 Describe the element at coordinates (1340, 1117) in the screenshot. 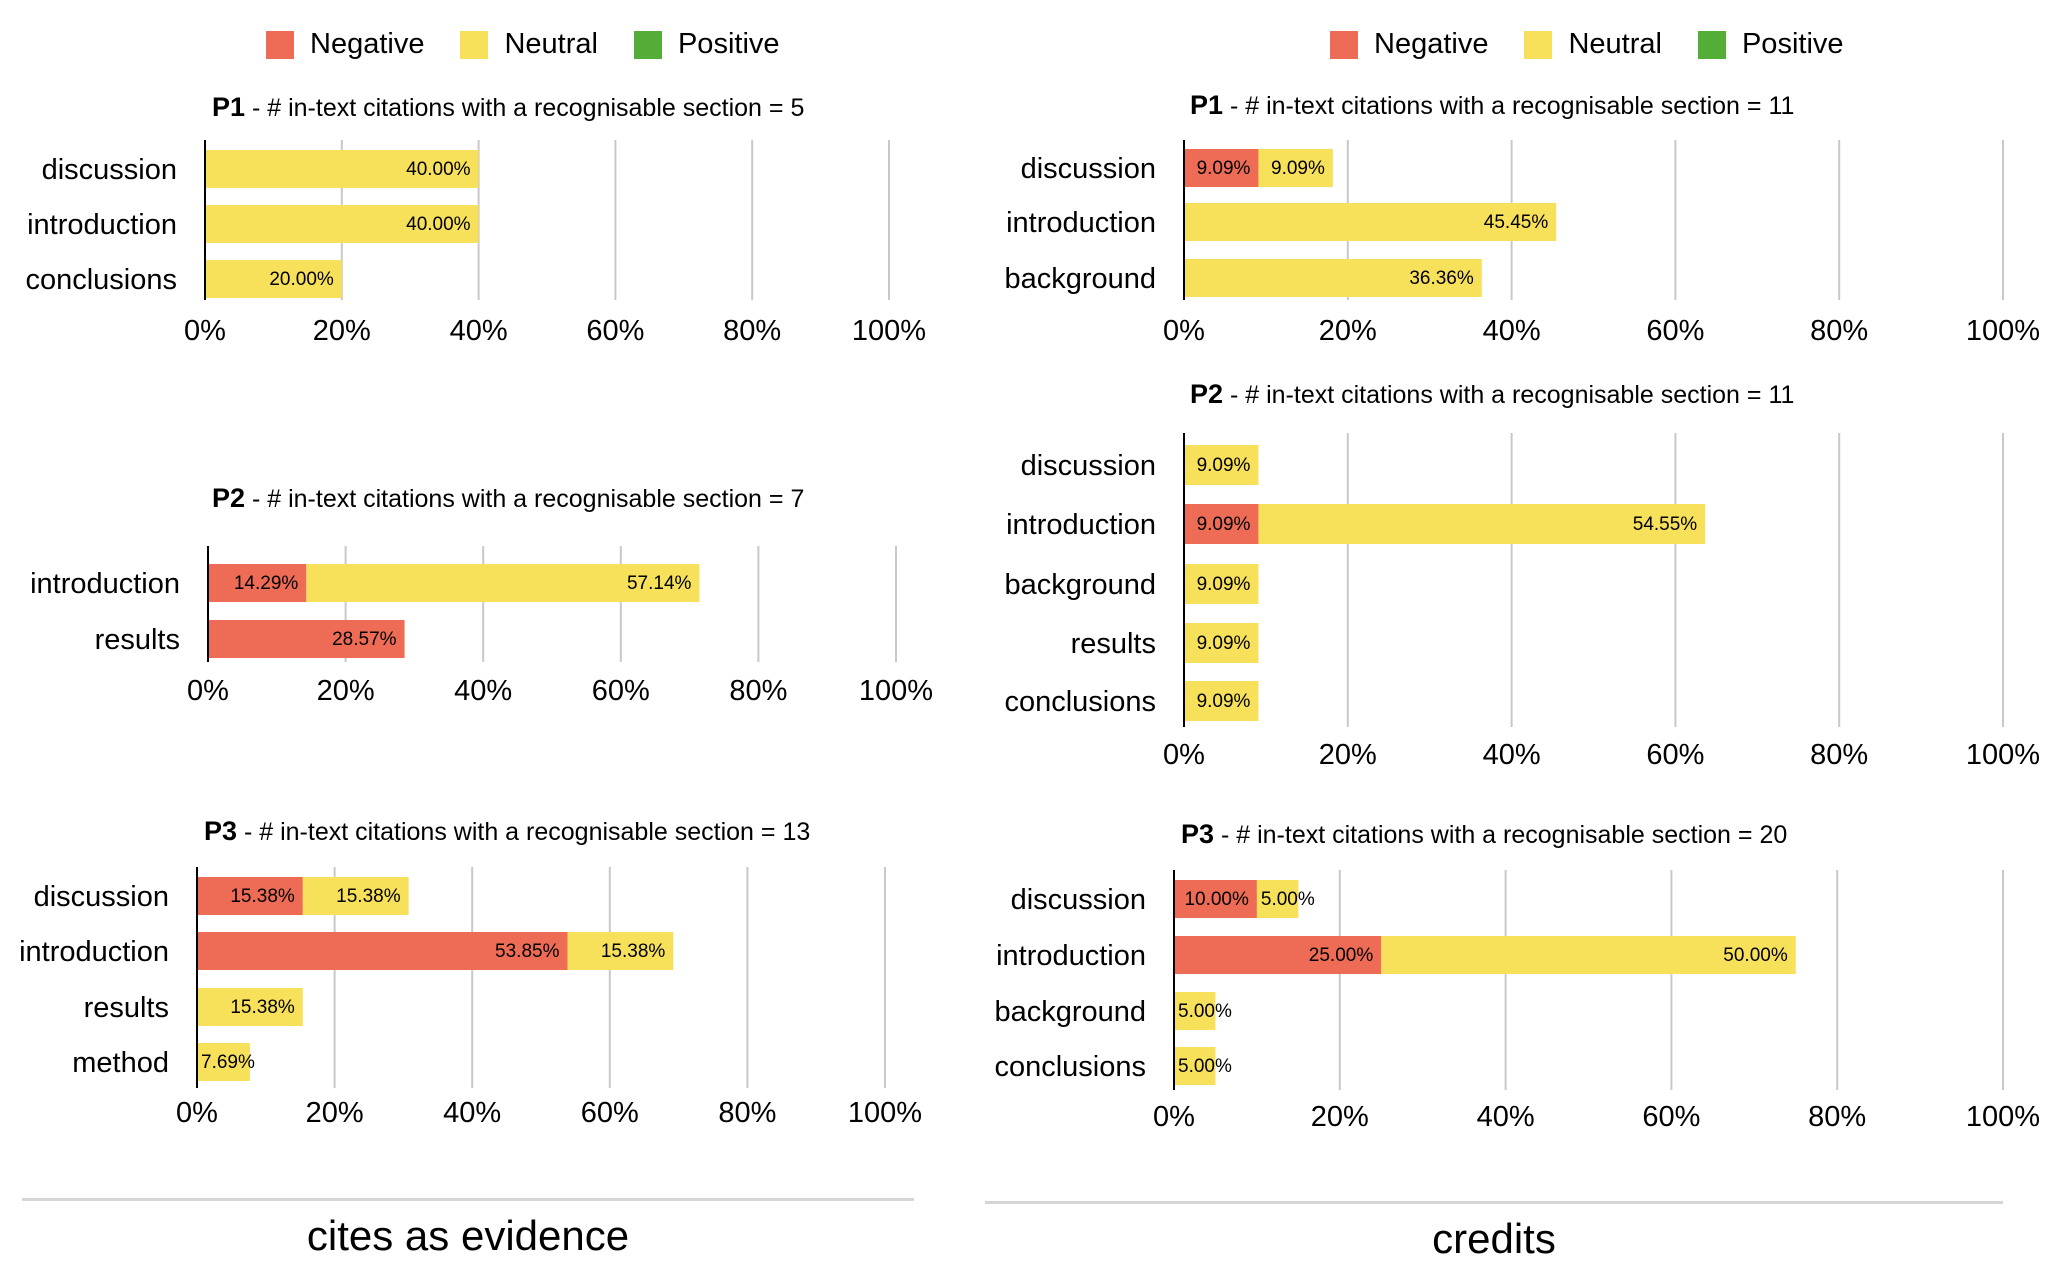

I see `chart-6-x-tick-label: 20%` at that location.